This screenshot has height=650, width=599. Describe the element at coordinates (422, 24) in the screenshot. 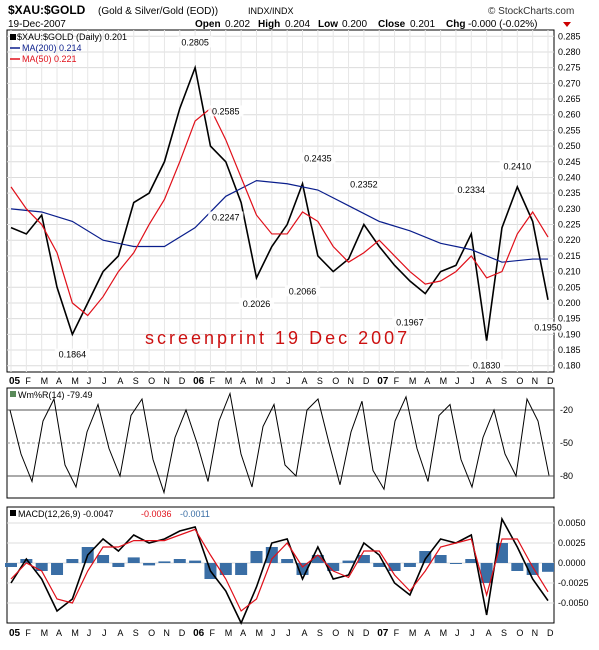

I see `close-value: 0.201` at that location.